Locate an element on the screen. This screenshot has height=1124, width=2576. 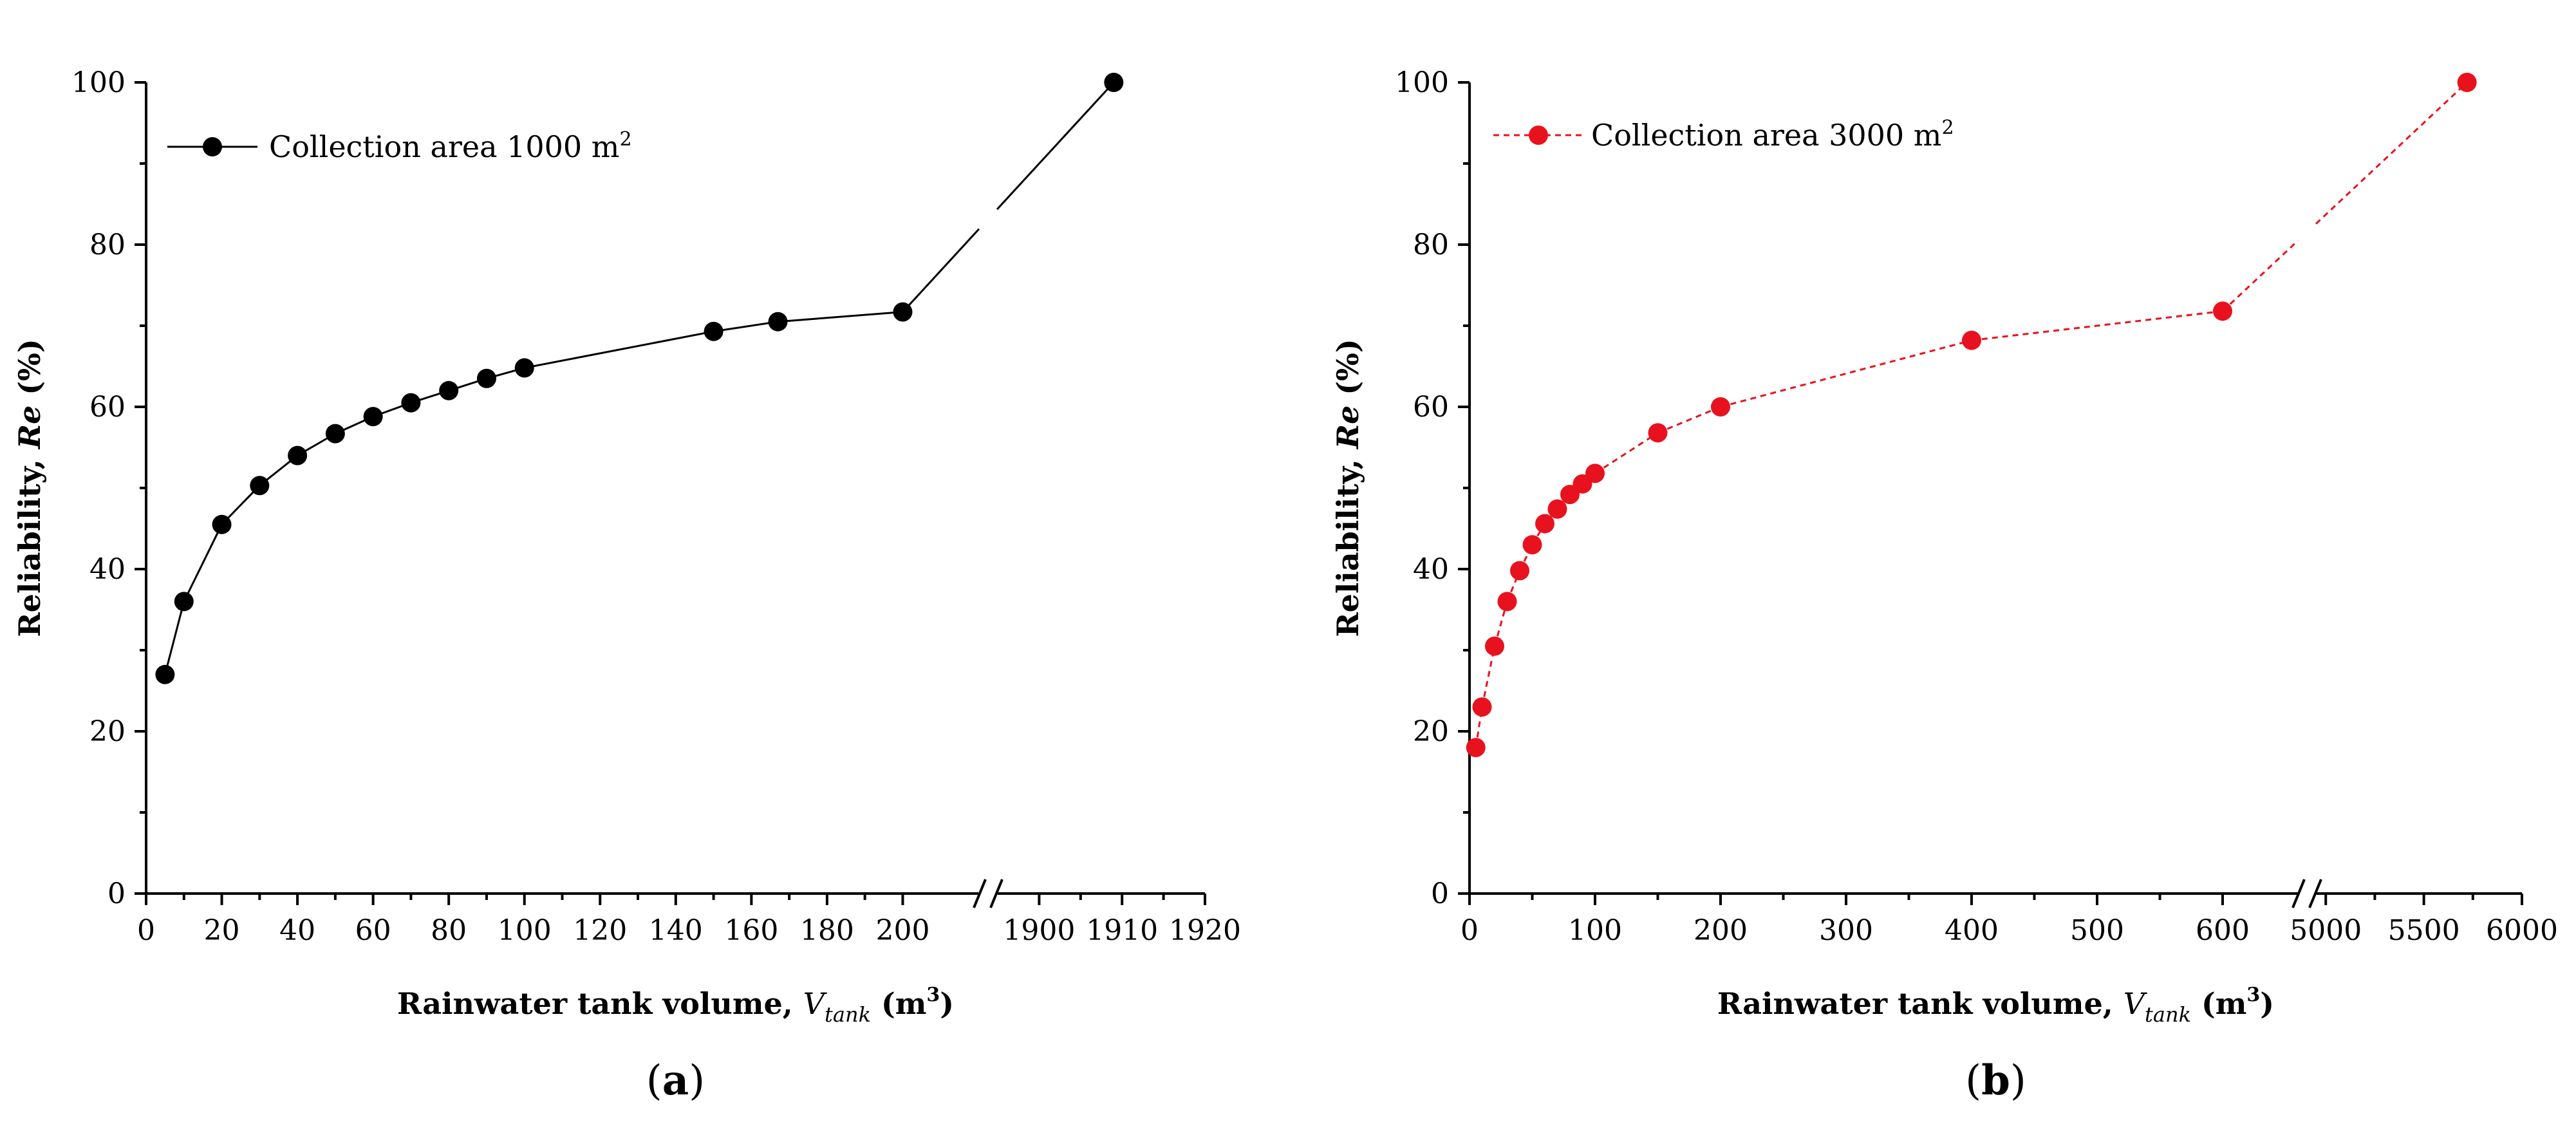
b-x-axis-title: Rainwater tank volume, Vtank (m3) is located at coordinates (1995, 1005).